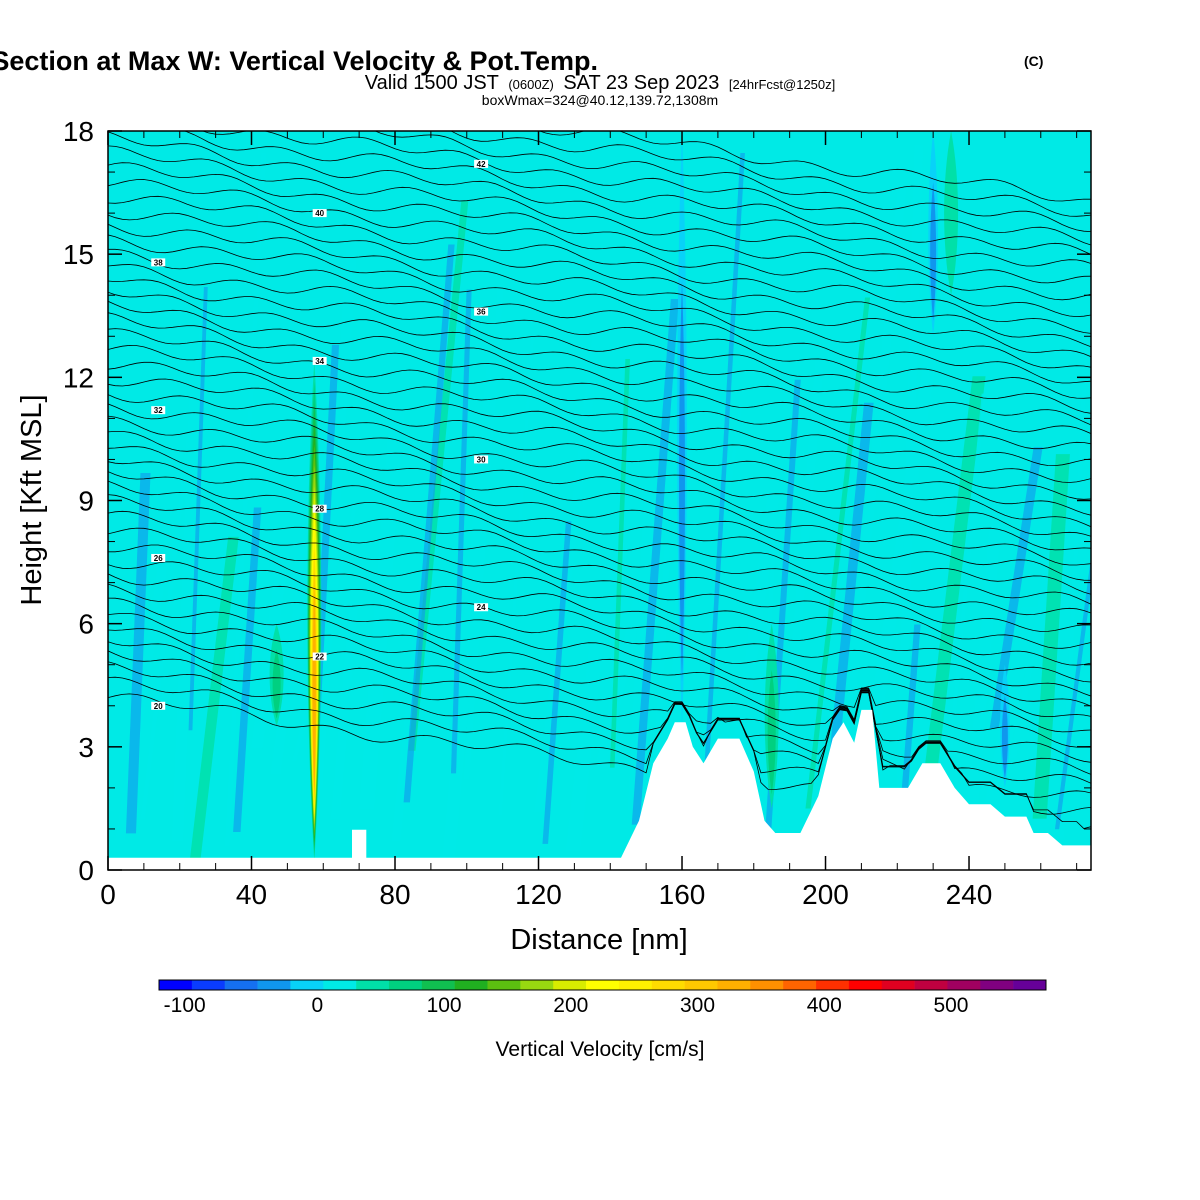 This screenshot has width=1200, height=1200. What do you see at coordinates (570, 1005) in the screenshot?
I see `colorbar-tick-label: 200` at bounding box center [570, 1005].